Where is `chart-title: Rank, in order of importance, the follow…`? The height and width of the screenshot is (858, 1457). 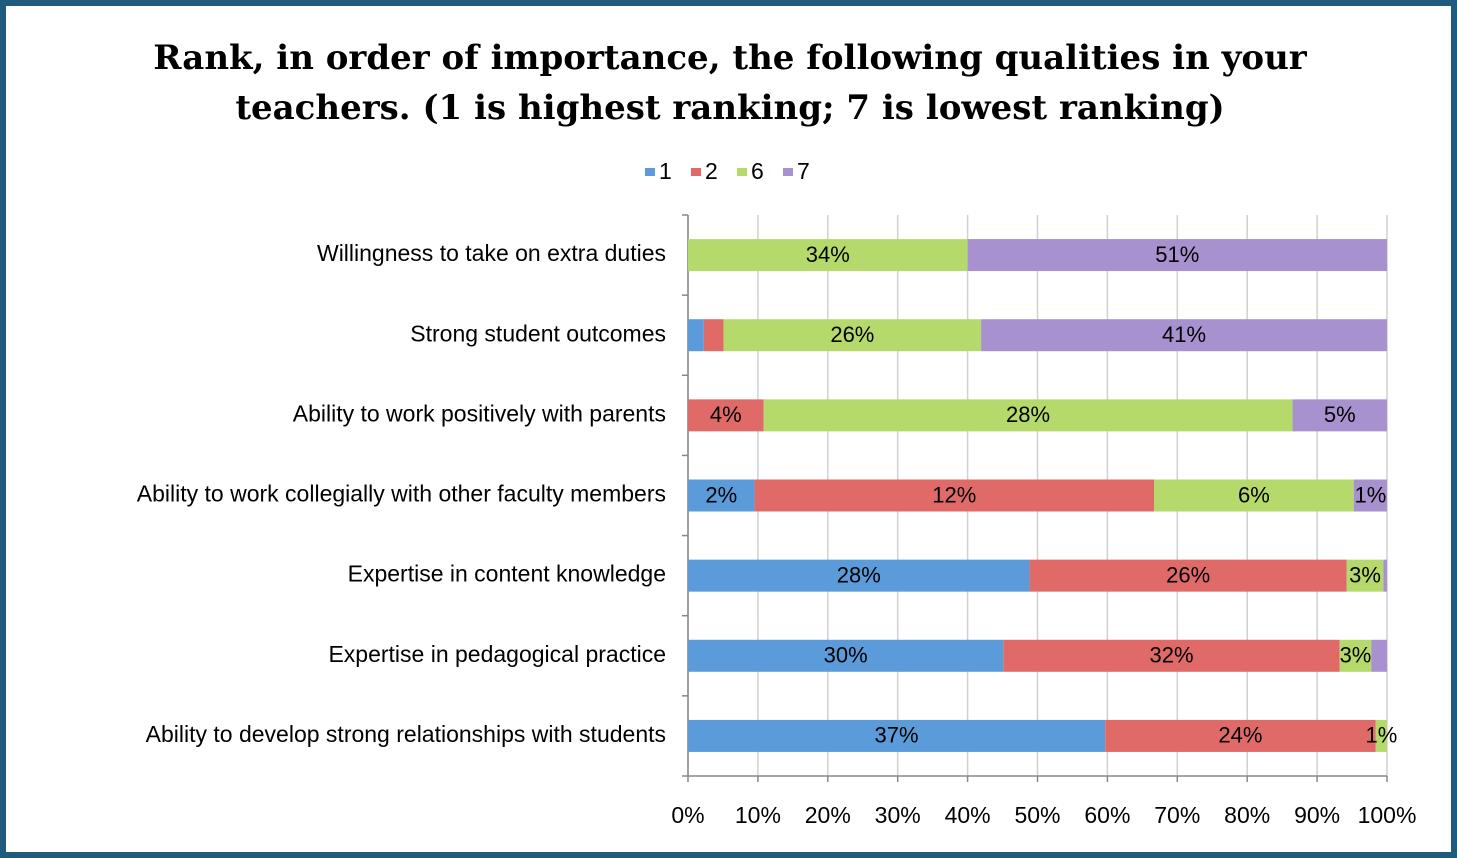
chart-title: Rank, in order of importance, the follow… is located at coordinates (730, 58).